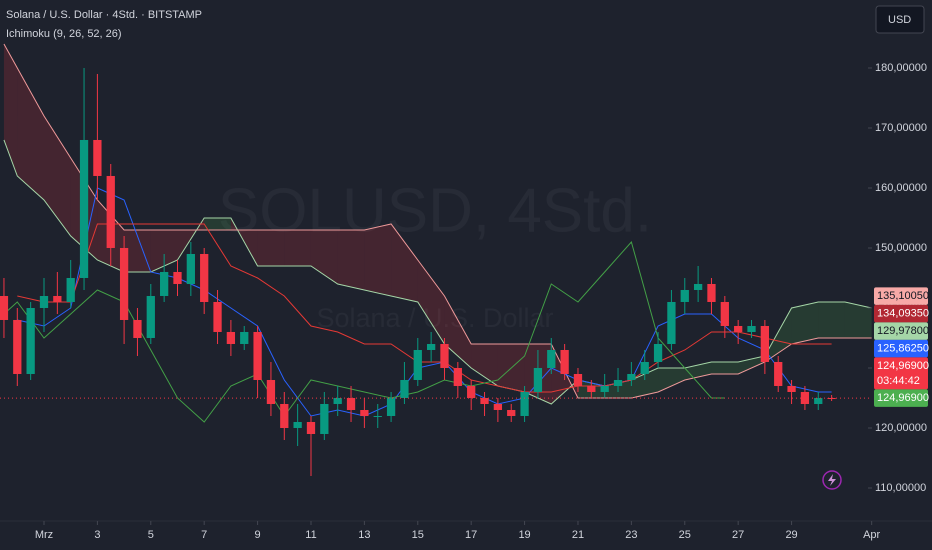 Image resolution: width=932 pixels, height=550 pixels. Describe the element at coordinates (903, 331) in the screenshot. I see `price-label: 129,97800` at that location.